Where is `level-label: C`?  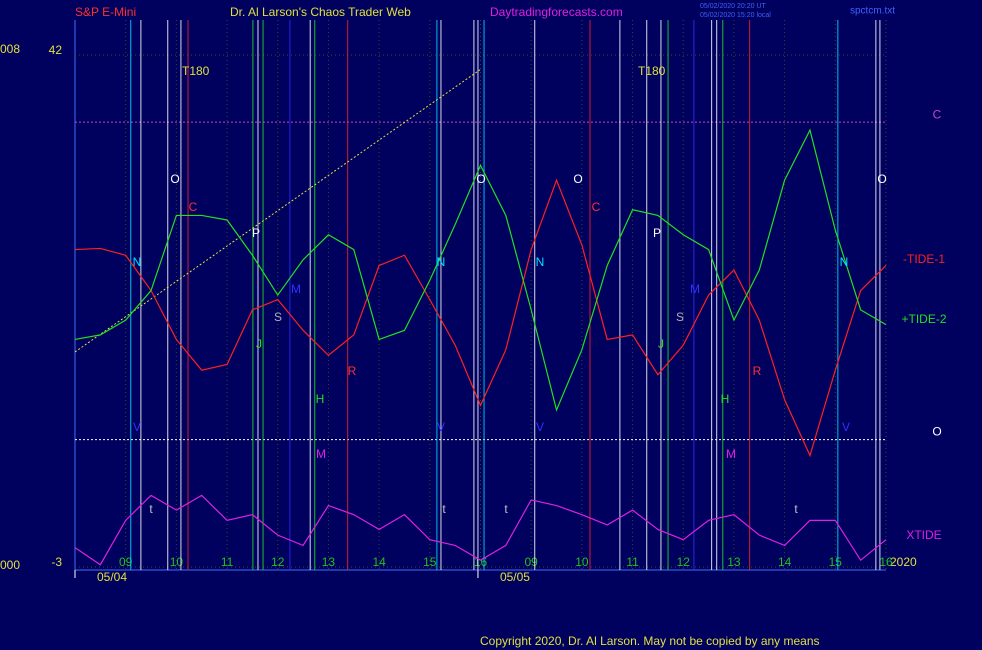 level-label: C is located at coordinates (937, 114).